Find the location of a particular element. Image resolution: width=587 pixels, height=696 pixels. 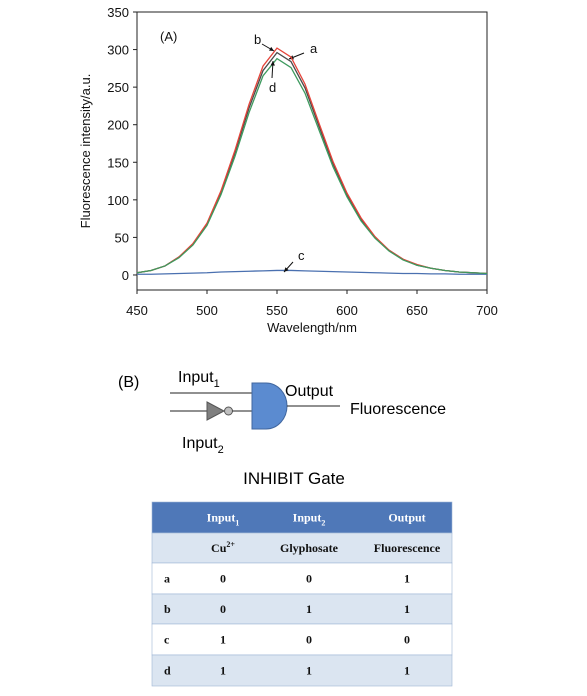

subheader-cell: Cu2+ is located at coordinates (223, 547).